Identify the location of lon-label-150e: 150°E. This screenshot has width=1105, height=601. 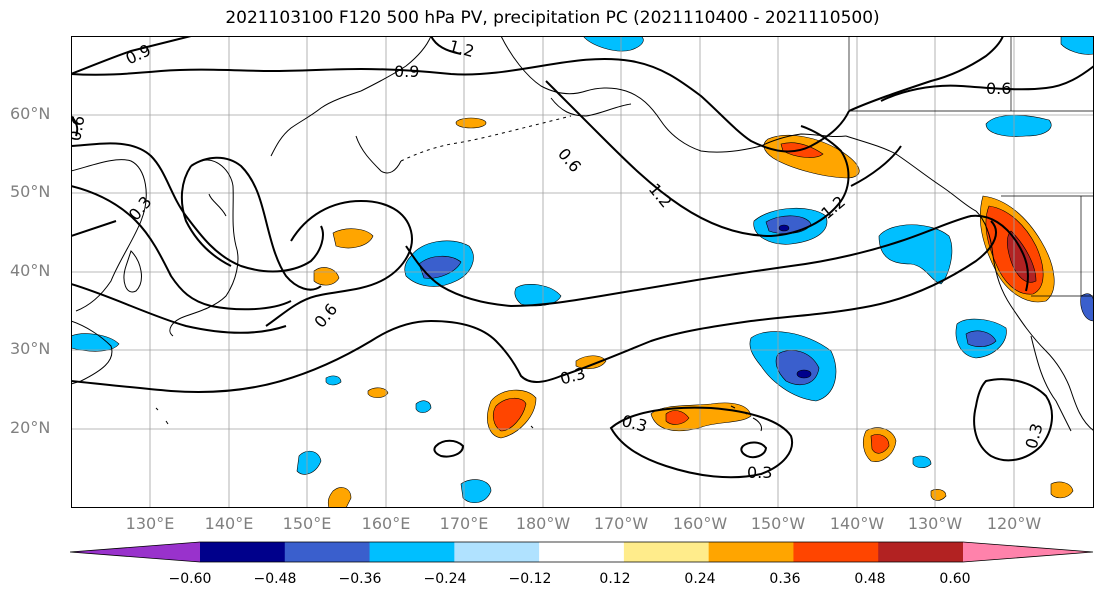
(307, 523).